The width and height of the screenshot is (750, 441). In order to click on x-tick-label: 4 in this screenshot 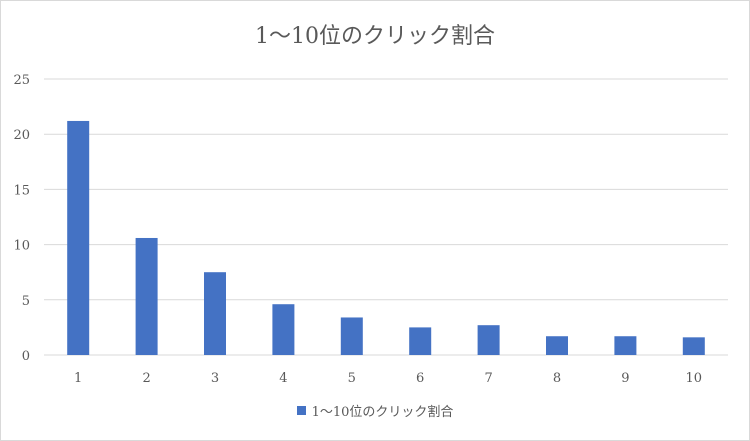, I will do `click(283, 378)`.